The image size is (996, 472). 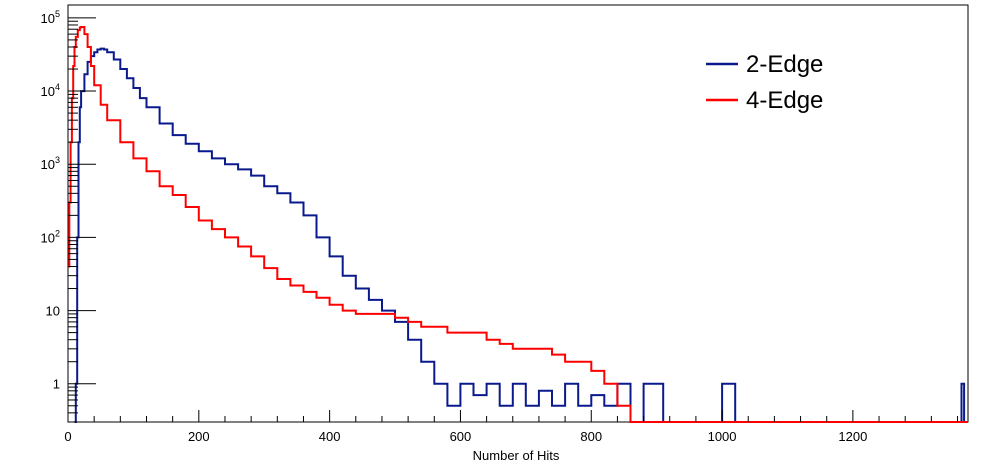 What do you see at coordinates (53, 311) in the screenshot?
I see `y-tick-label: 10` at bounding box center [53, 311].